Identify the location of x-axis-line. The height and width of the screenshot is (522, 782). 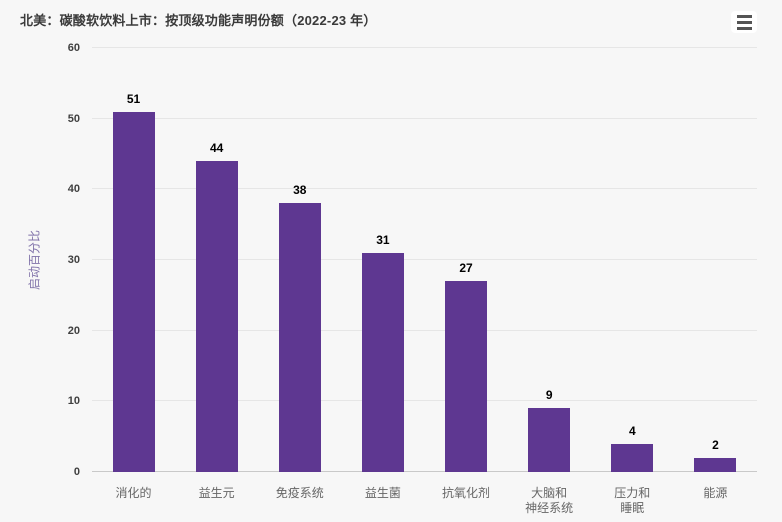
(424, 471).